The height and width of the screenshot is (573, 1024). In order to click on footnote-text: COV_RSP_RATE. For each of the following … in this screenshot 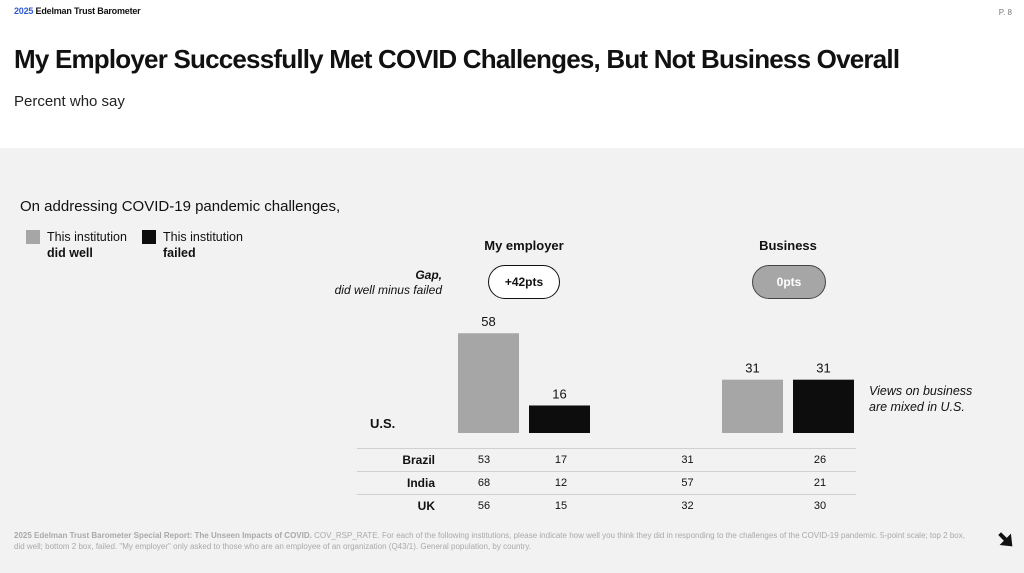, I will do `click(489, 541)`.